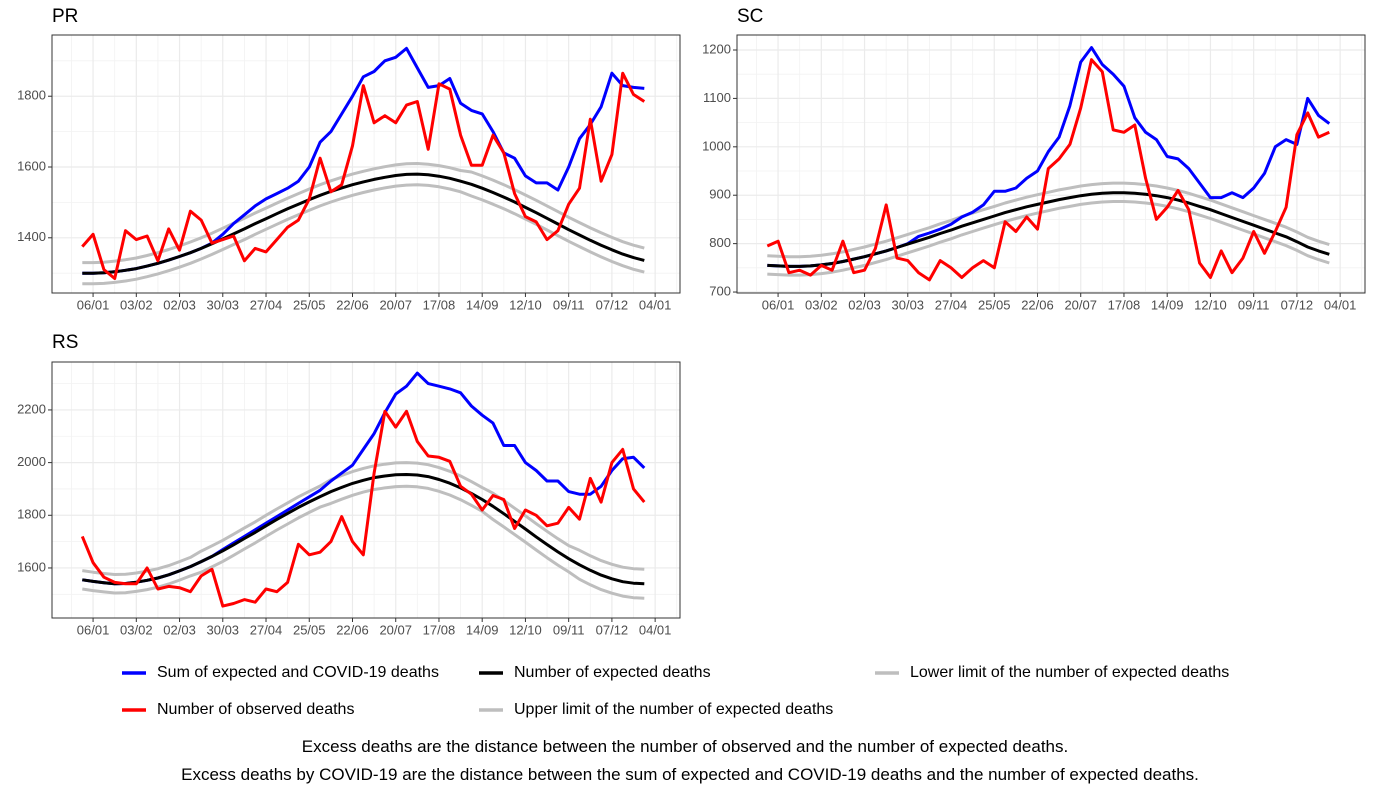  What do you see at coordinates (65, 342) in the screenshot?
I see `panel-title: RS` at bounding box center [65, 342].